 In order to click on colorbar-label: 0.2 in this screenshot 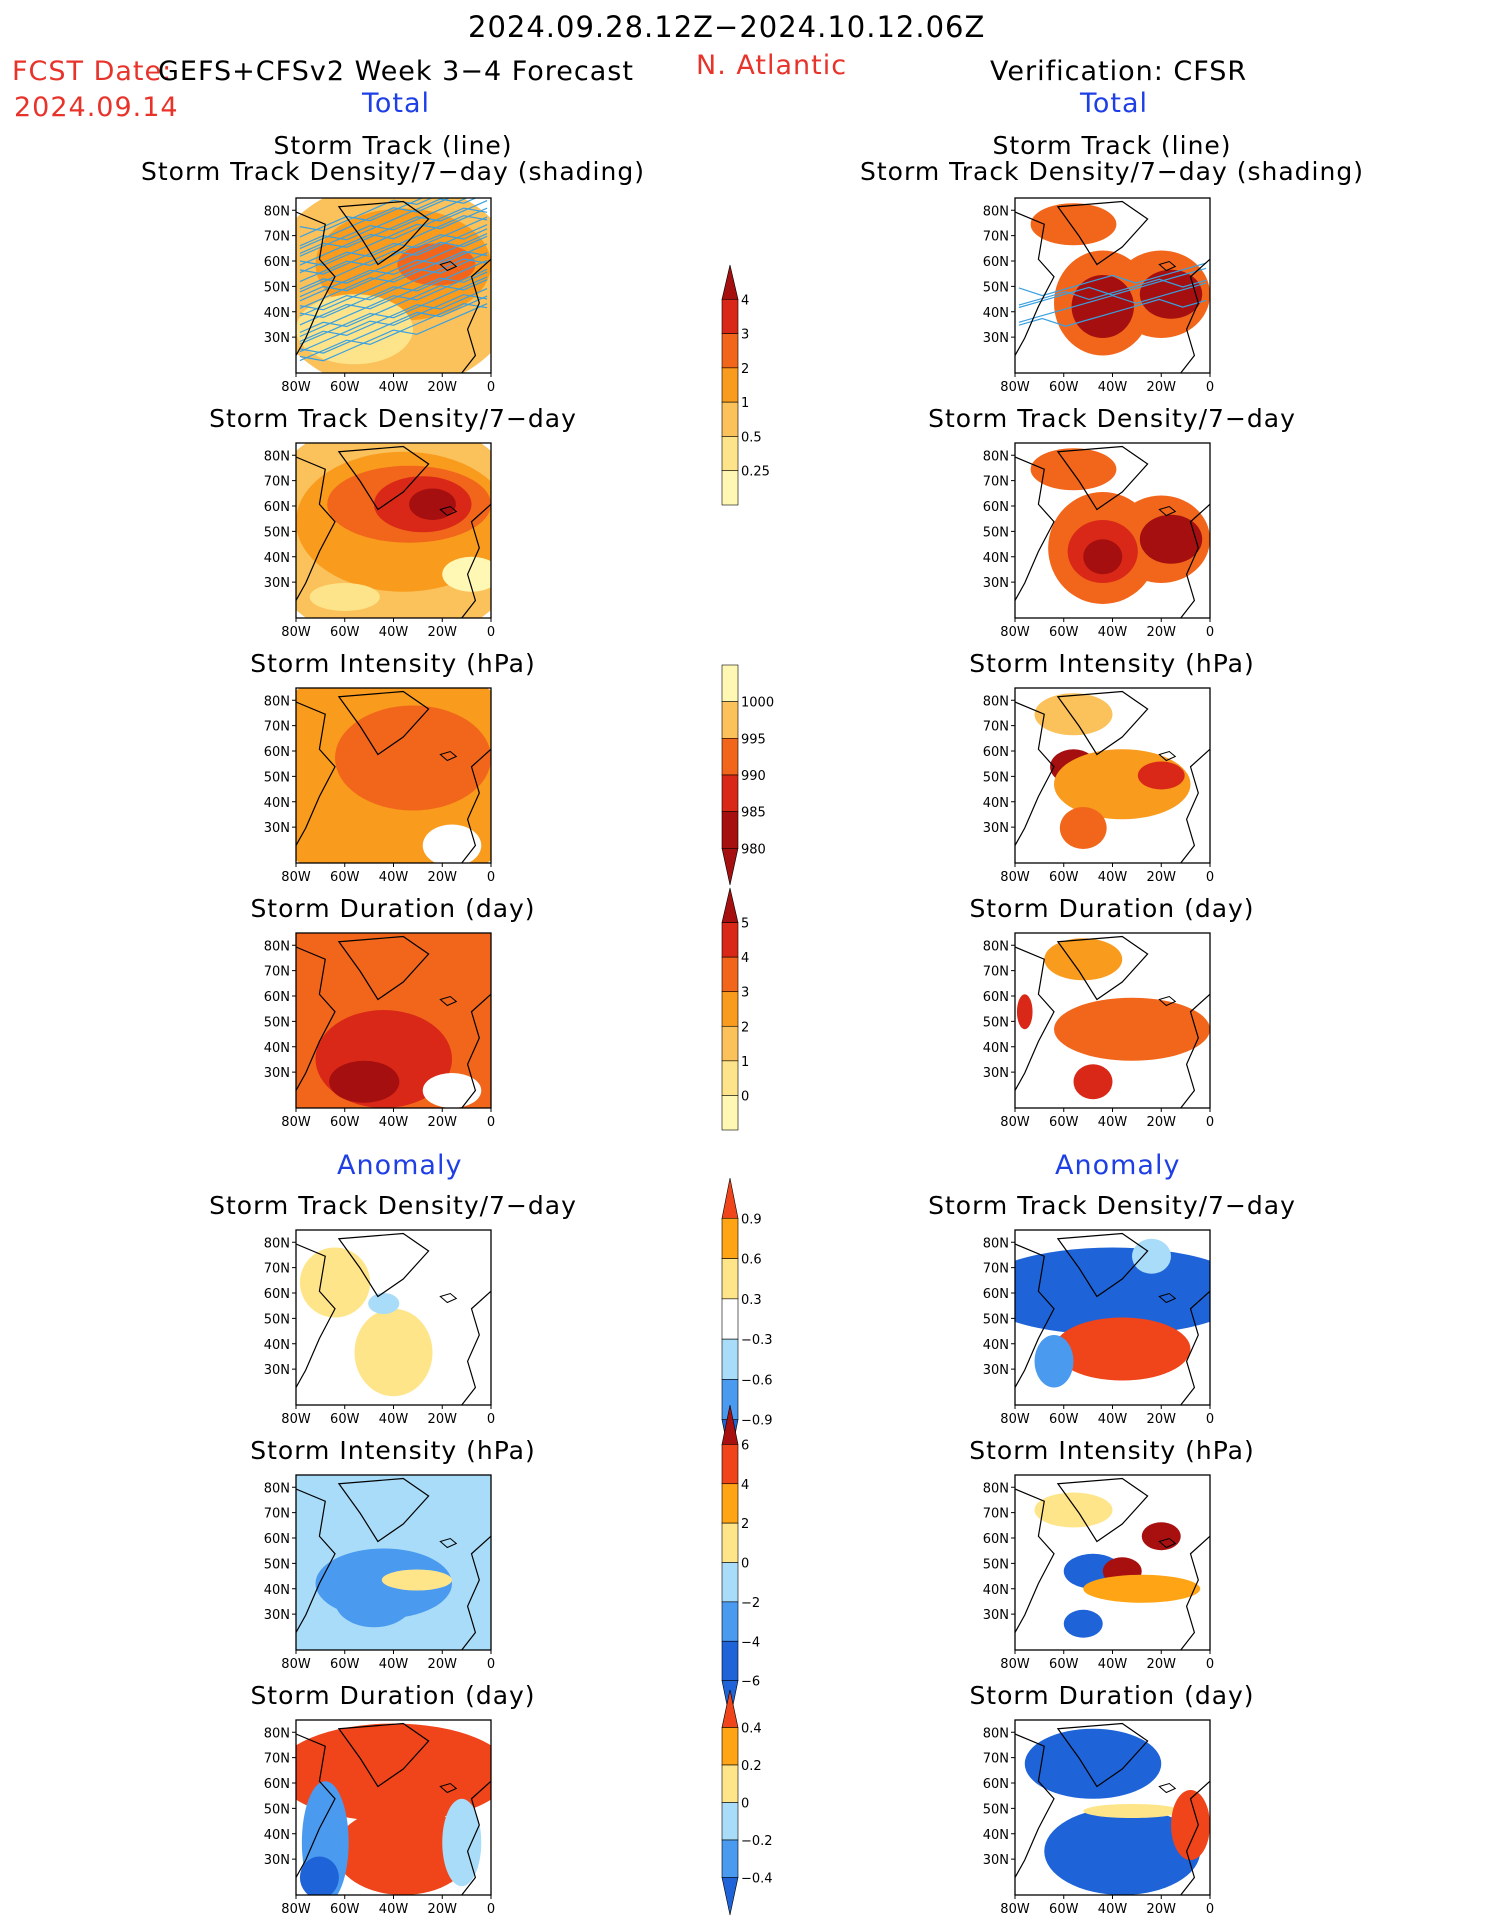, I will do `click(751, 1766)`.